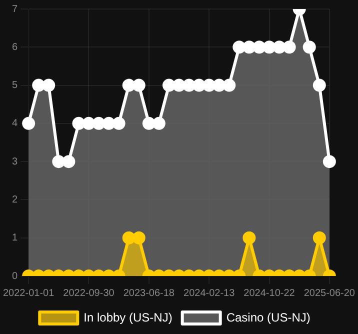  What do you see at coordinates (15, 200) in the screenshot?
I see `y-tick-label: 2` at bounding box center [15, 200].